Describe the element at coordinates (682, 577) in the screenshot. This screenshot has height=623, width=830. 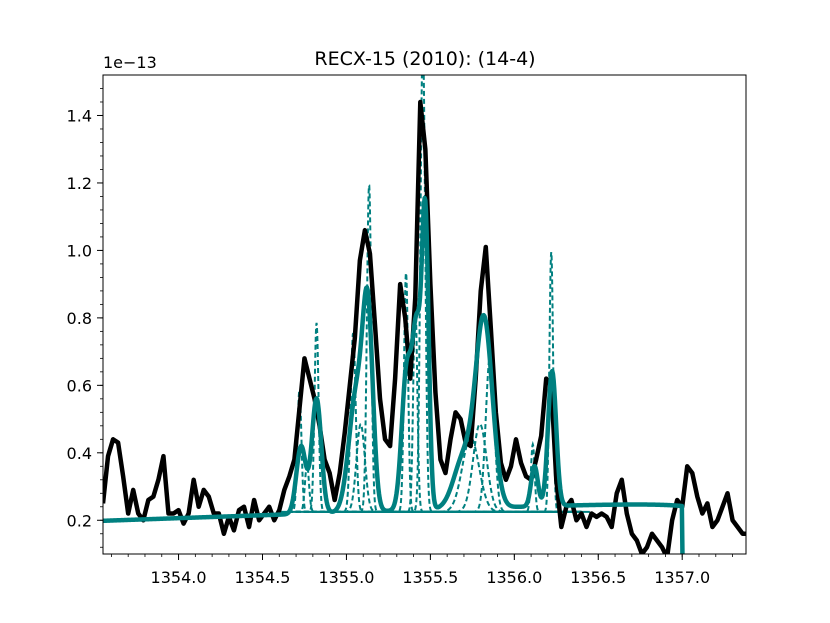
I see `x-tick-label: 1357.0` at that location.